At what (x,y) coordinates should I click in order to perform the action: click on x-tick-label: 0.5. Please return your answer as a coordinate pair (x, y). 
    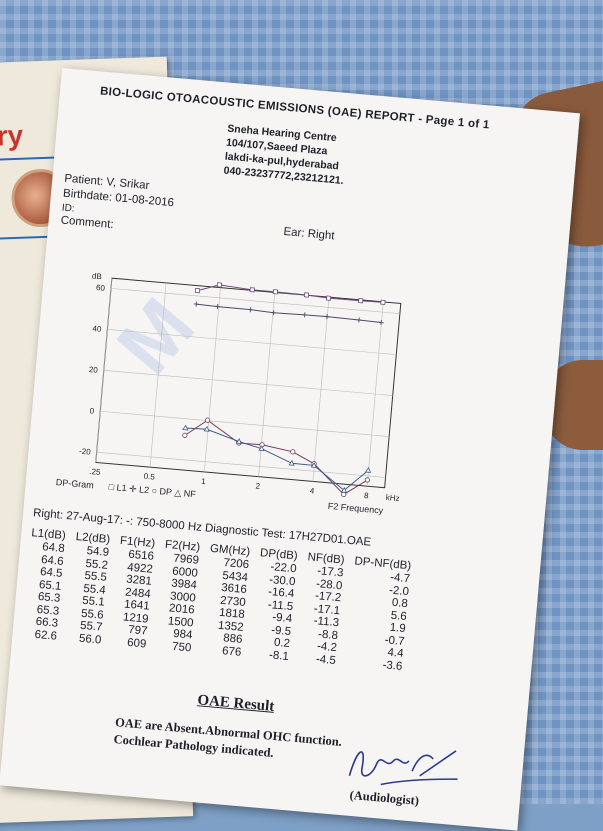
    Looking at the image, I should click on (149, 477).